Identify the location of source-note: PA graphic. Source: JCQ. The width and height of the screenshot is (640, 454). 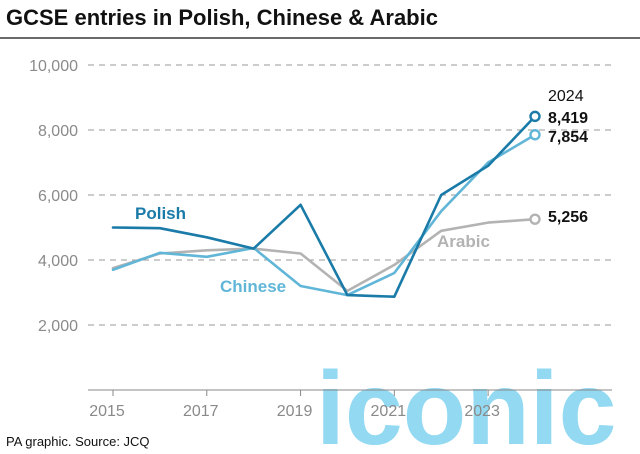
(78, 441).